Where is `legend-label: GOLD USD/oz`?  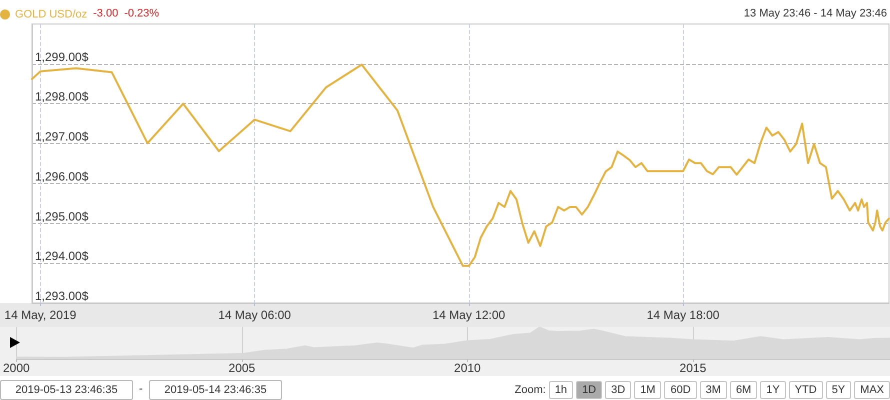 legend-label: GOLD USD/oz is located at coordinates (51, 14).